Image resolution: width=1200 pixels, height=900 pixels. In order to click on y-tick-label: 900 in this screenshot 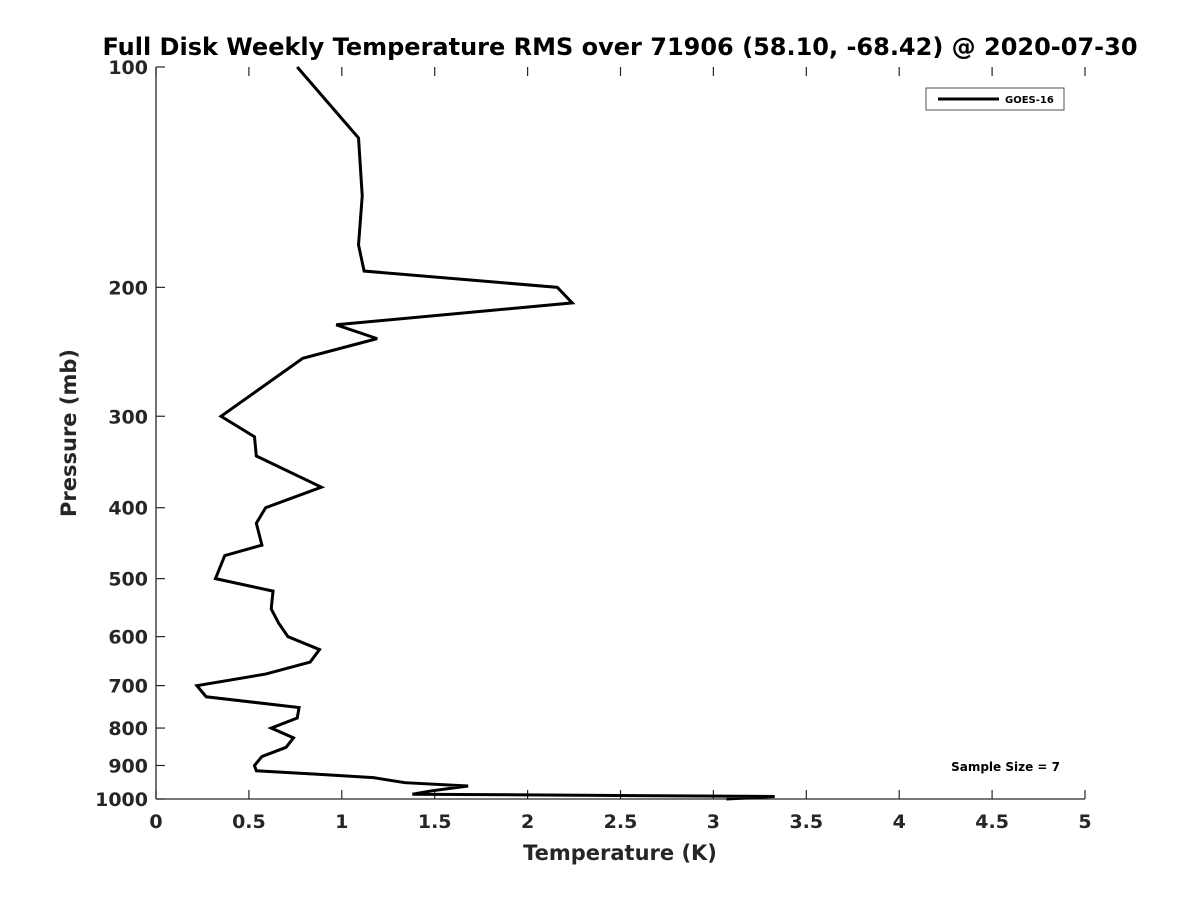, I will do `click(128, 767)`.